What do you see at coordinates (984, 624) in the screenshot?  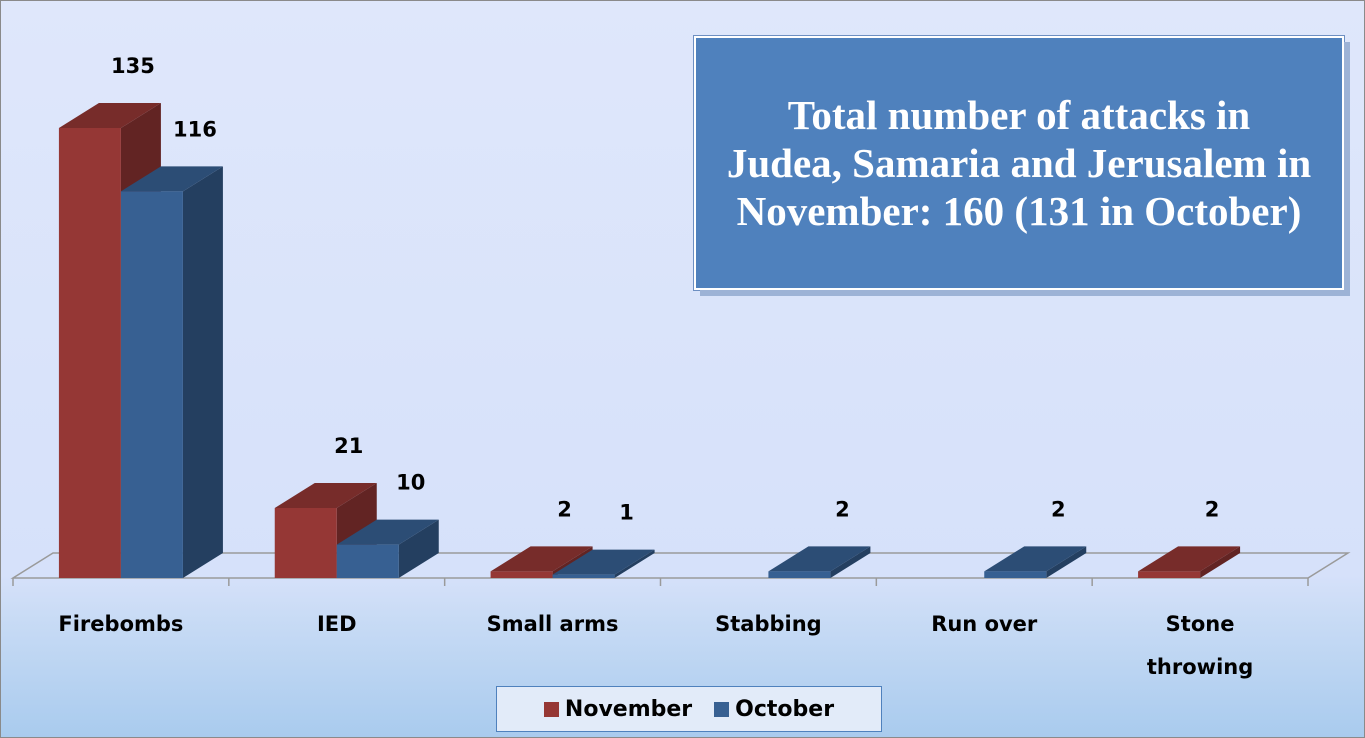 I see `x-tick-label: Run over` at bounding box center [984, 624].